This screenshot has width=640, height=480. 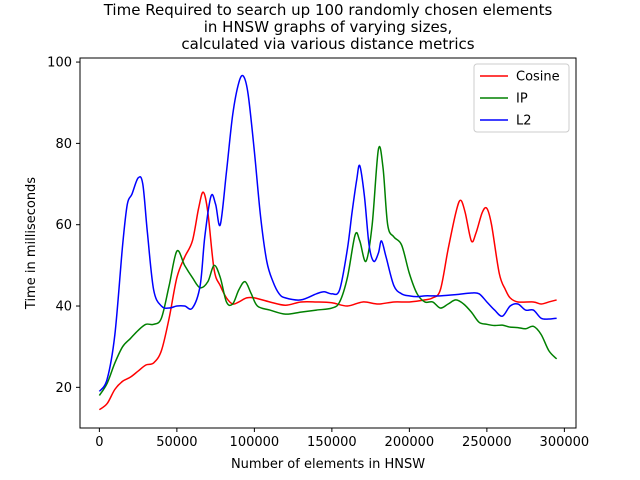 What do you see at coordinates (487, 442) in the screenshot?
I see `x-tick-label: 250000` at bounding box center [487, 442].